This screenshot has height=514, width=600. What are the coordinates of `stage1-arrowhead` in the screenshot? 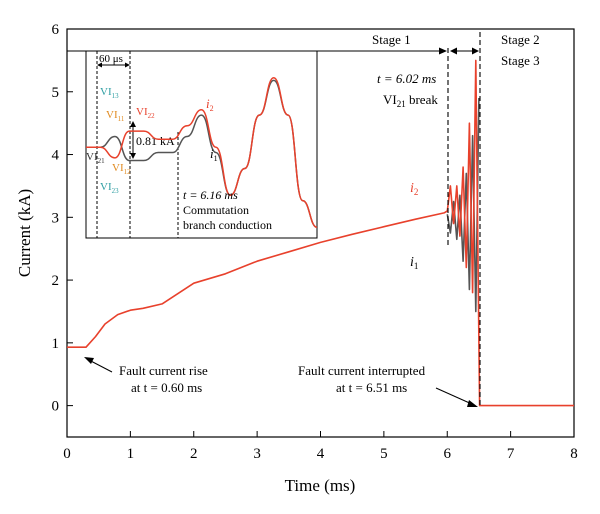 It's located at (443, 51).